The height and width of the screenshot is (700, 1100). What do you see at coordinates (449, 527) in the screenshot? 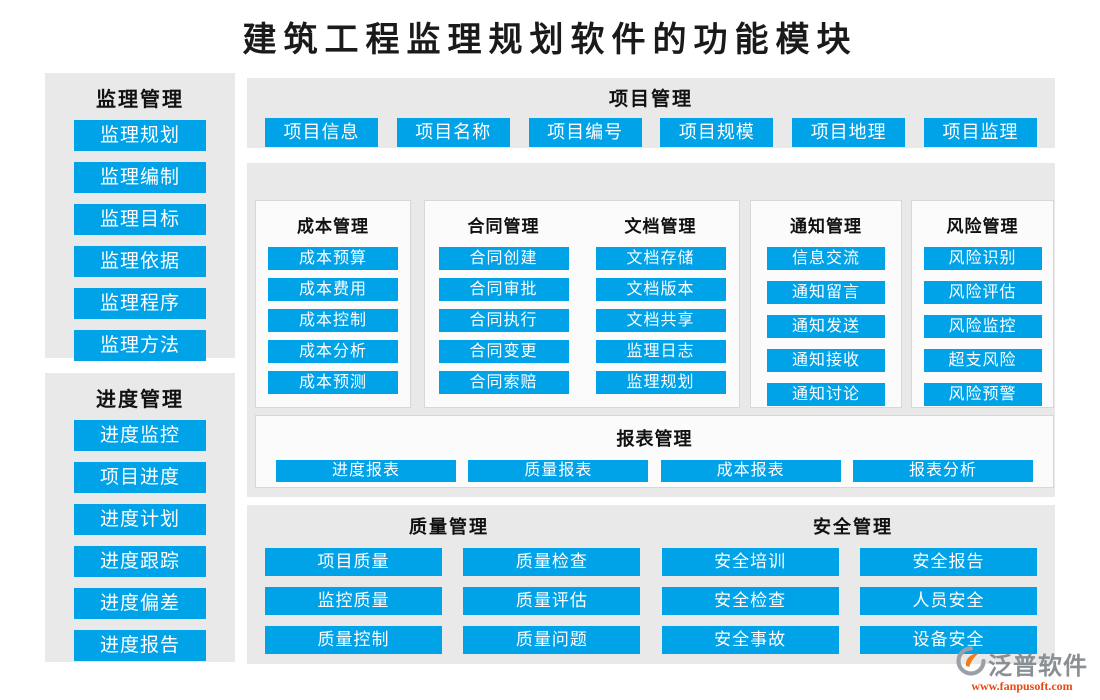
I see `section-title: 质量管理` at bounding box center [449, 527].